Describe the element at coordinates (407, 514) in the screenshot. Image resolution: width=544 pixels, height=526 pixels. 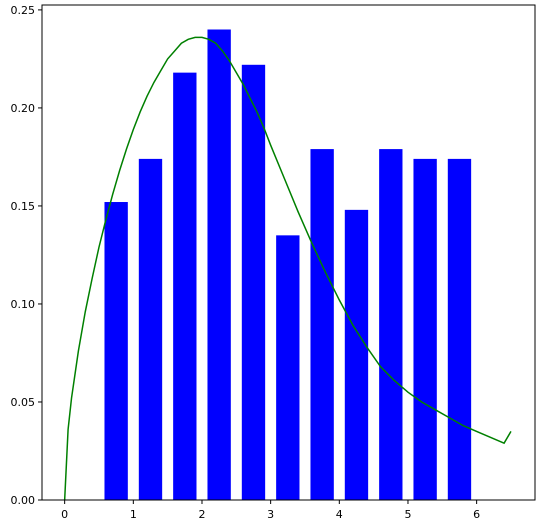
I see `x-tick-label-5: 5` at that location.